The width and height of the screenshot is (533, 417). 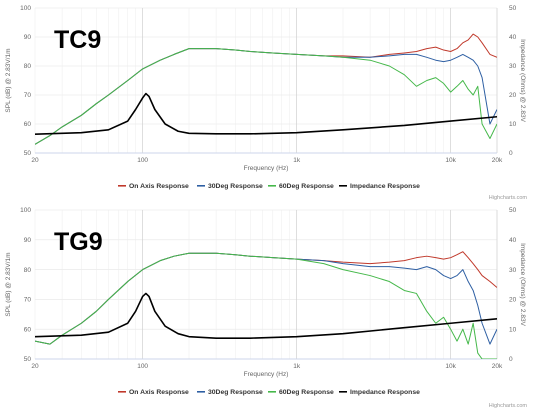 I want to click on chart-title: TG9, so click(x=78, y=242).